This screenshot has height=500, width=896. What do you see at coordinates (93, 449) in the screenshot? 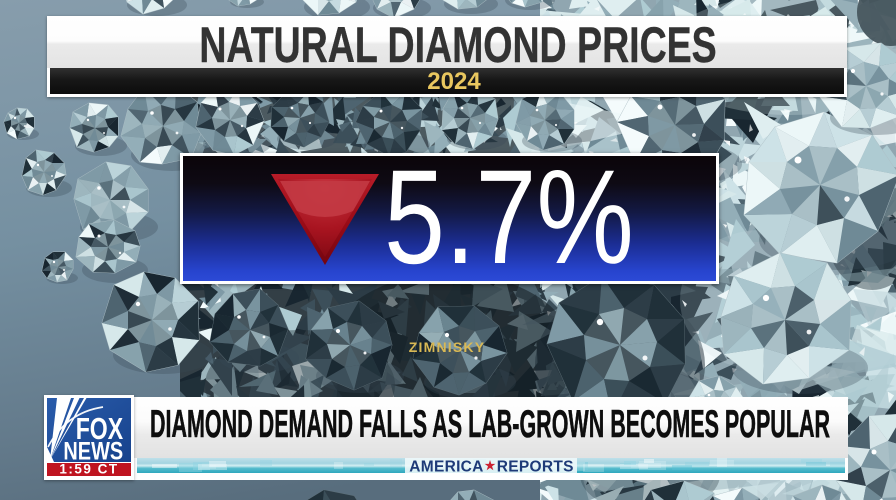
I see `svg-text: NEWS` at bounding box center [93, 449].